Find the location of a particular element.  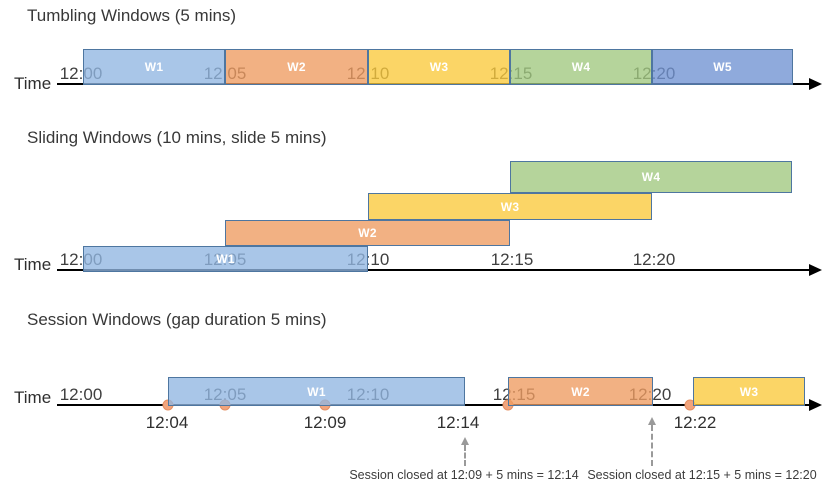

session-close-caption: Session closed at 12:09 + 5 mins = 12:14 is located at coordinates (464, 475).